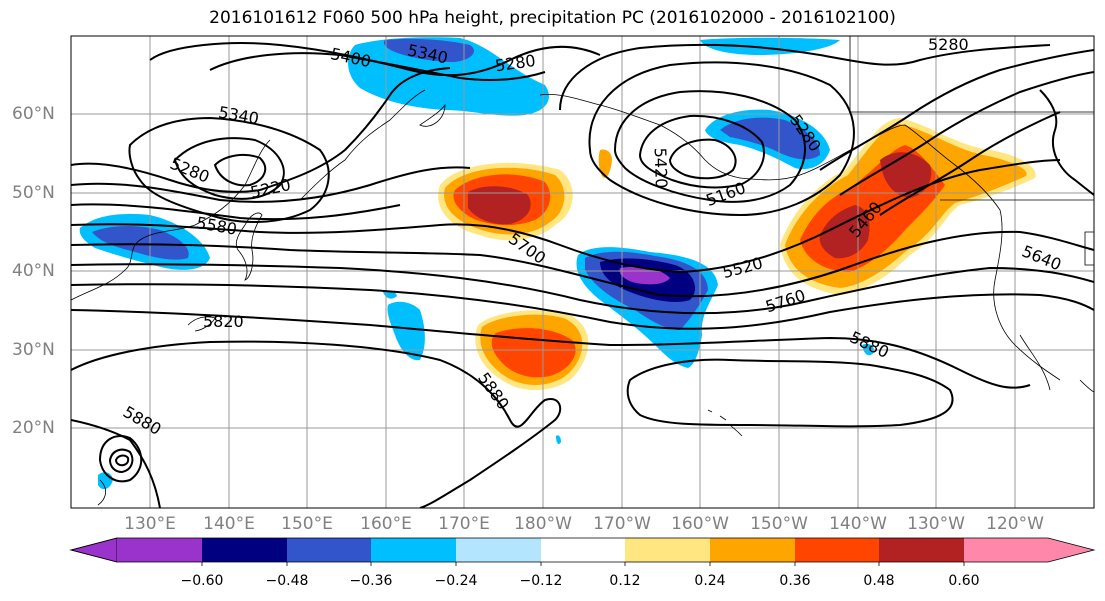 Image resolution: width=1105 pixels, height=601 pixels. I want to click on contour-label: 5760, so click(785, 301).